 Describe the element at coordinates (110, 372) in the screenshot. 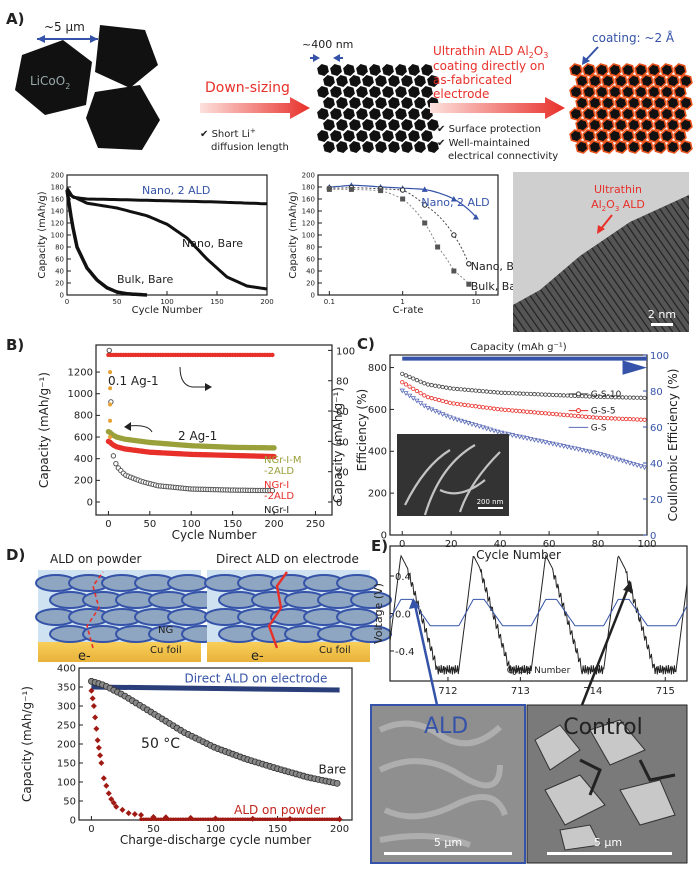

I see `initial-cycle-point` at that location.